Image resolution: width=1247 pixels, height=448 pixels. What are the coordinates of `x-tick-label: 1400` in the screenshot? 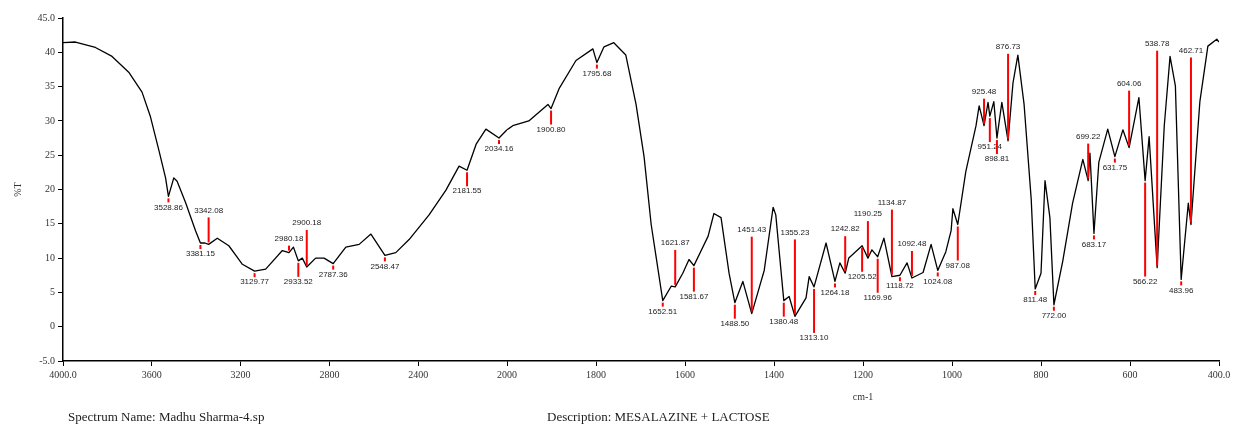 It's located at (774, 374).